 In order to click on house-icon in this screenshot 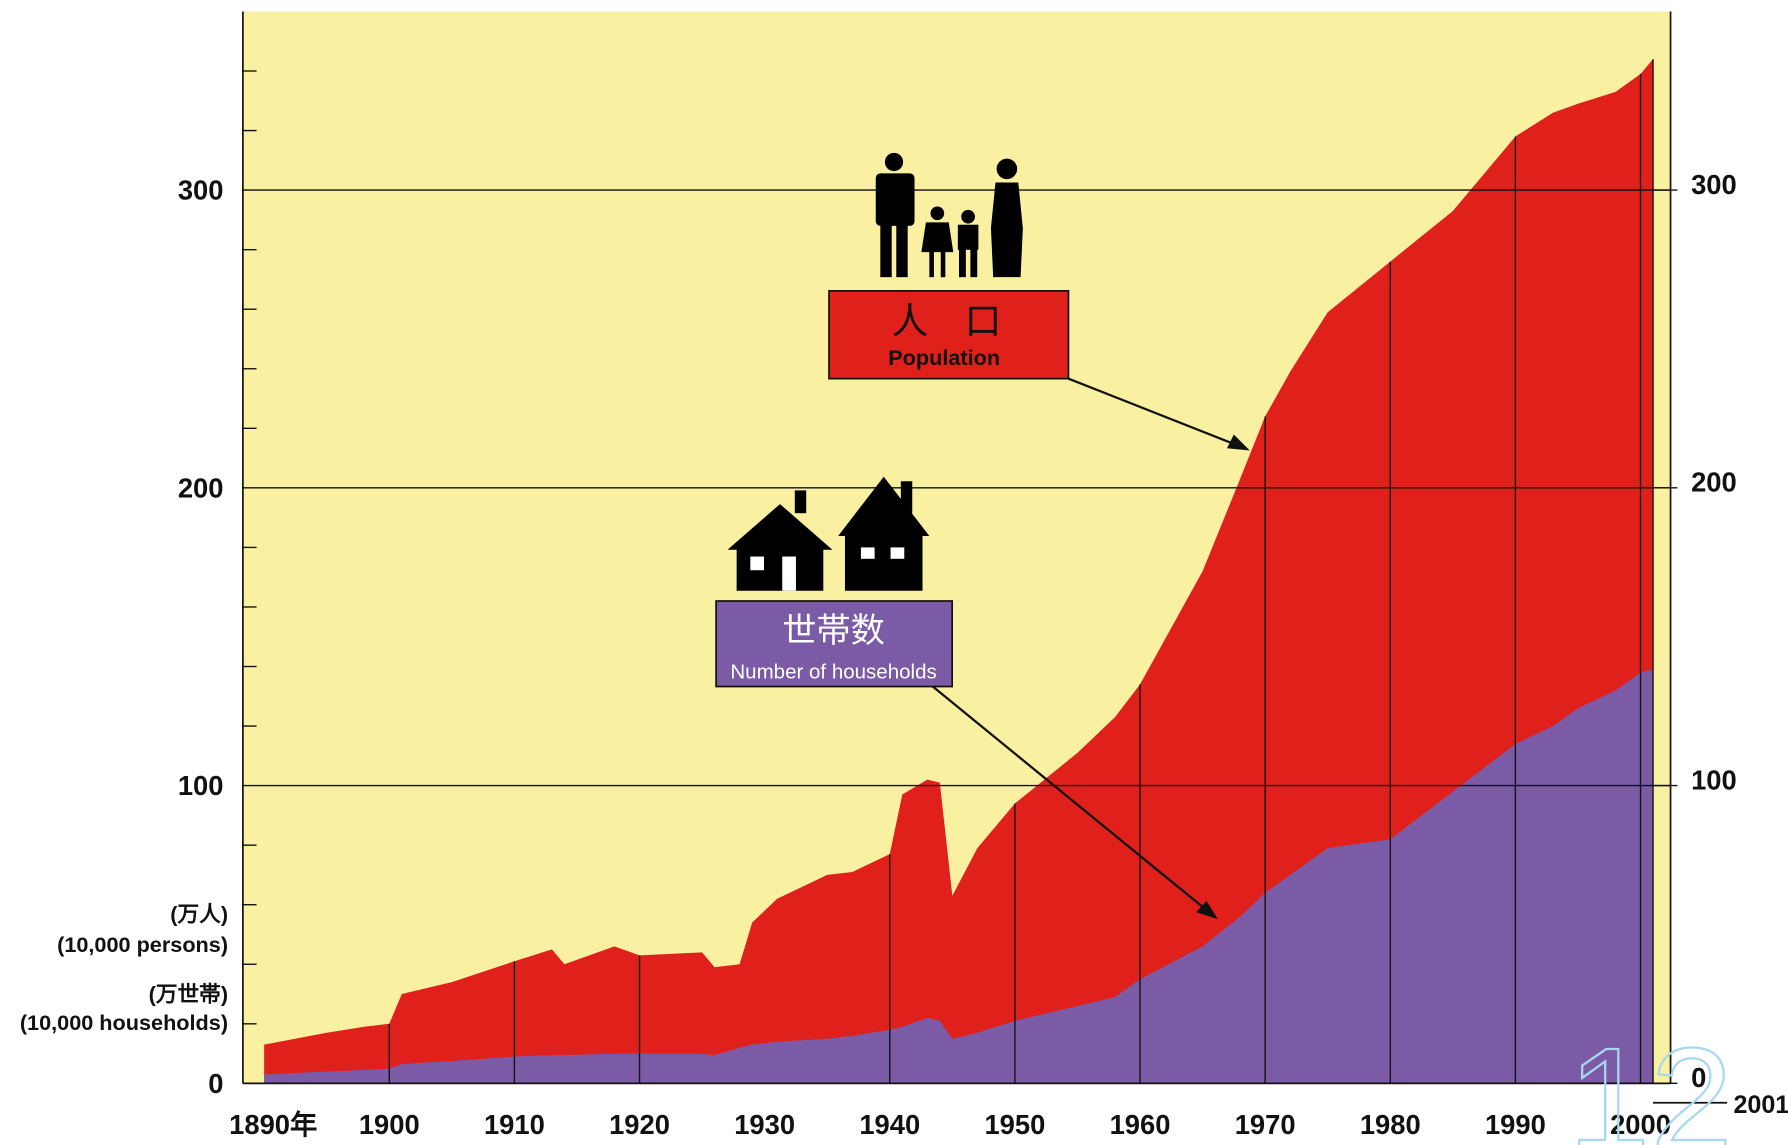, I will do `click(828, 533)`.